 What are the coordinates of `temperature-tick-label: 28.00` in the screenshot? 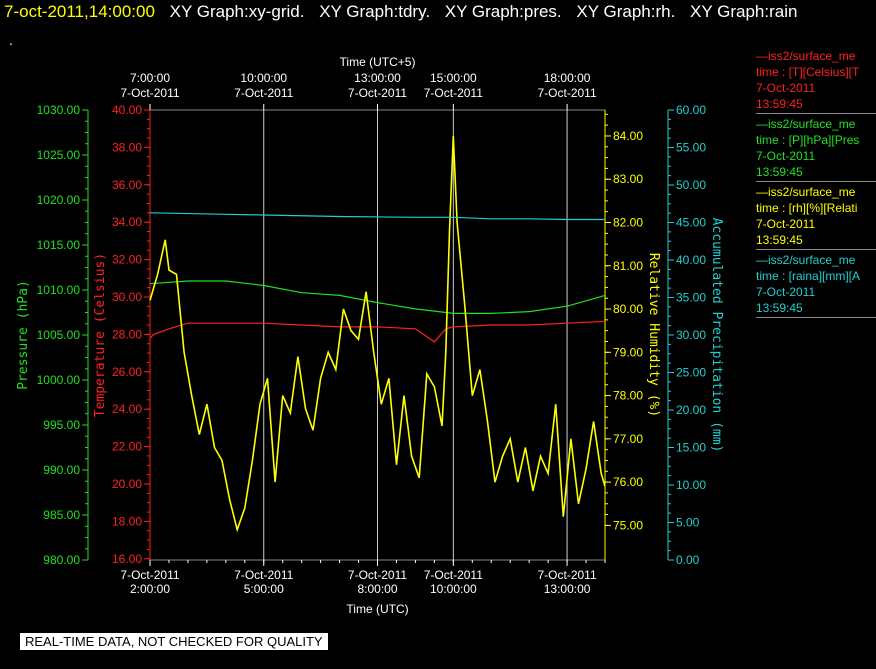 It's located at (127, 334).